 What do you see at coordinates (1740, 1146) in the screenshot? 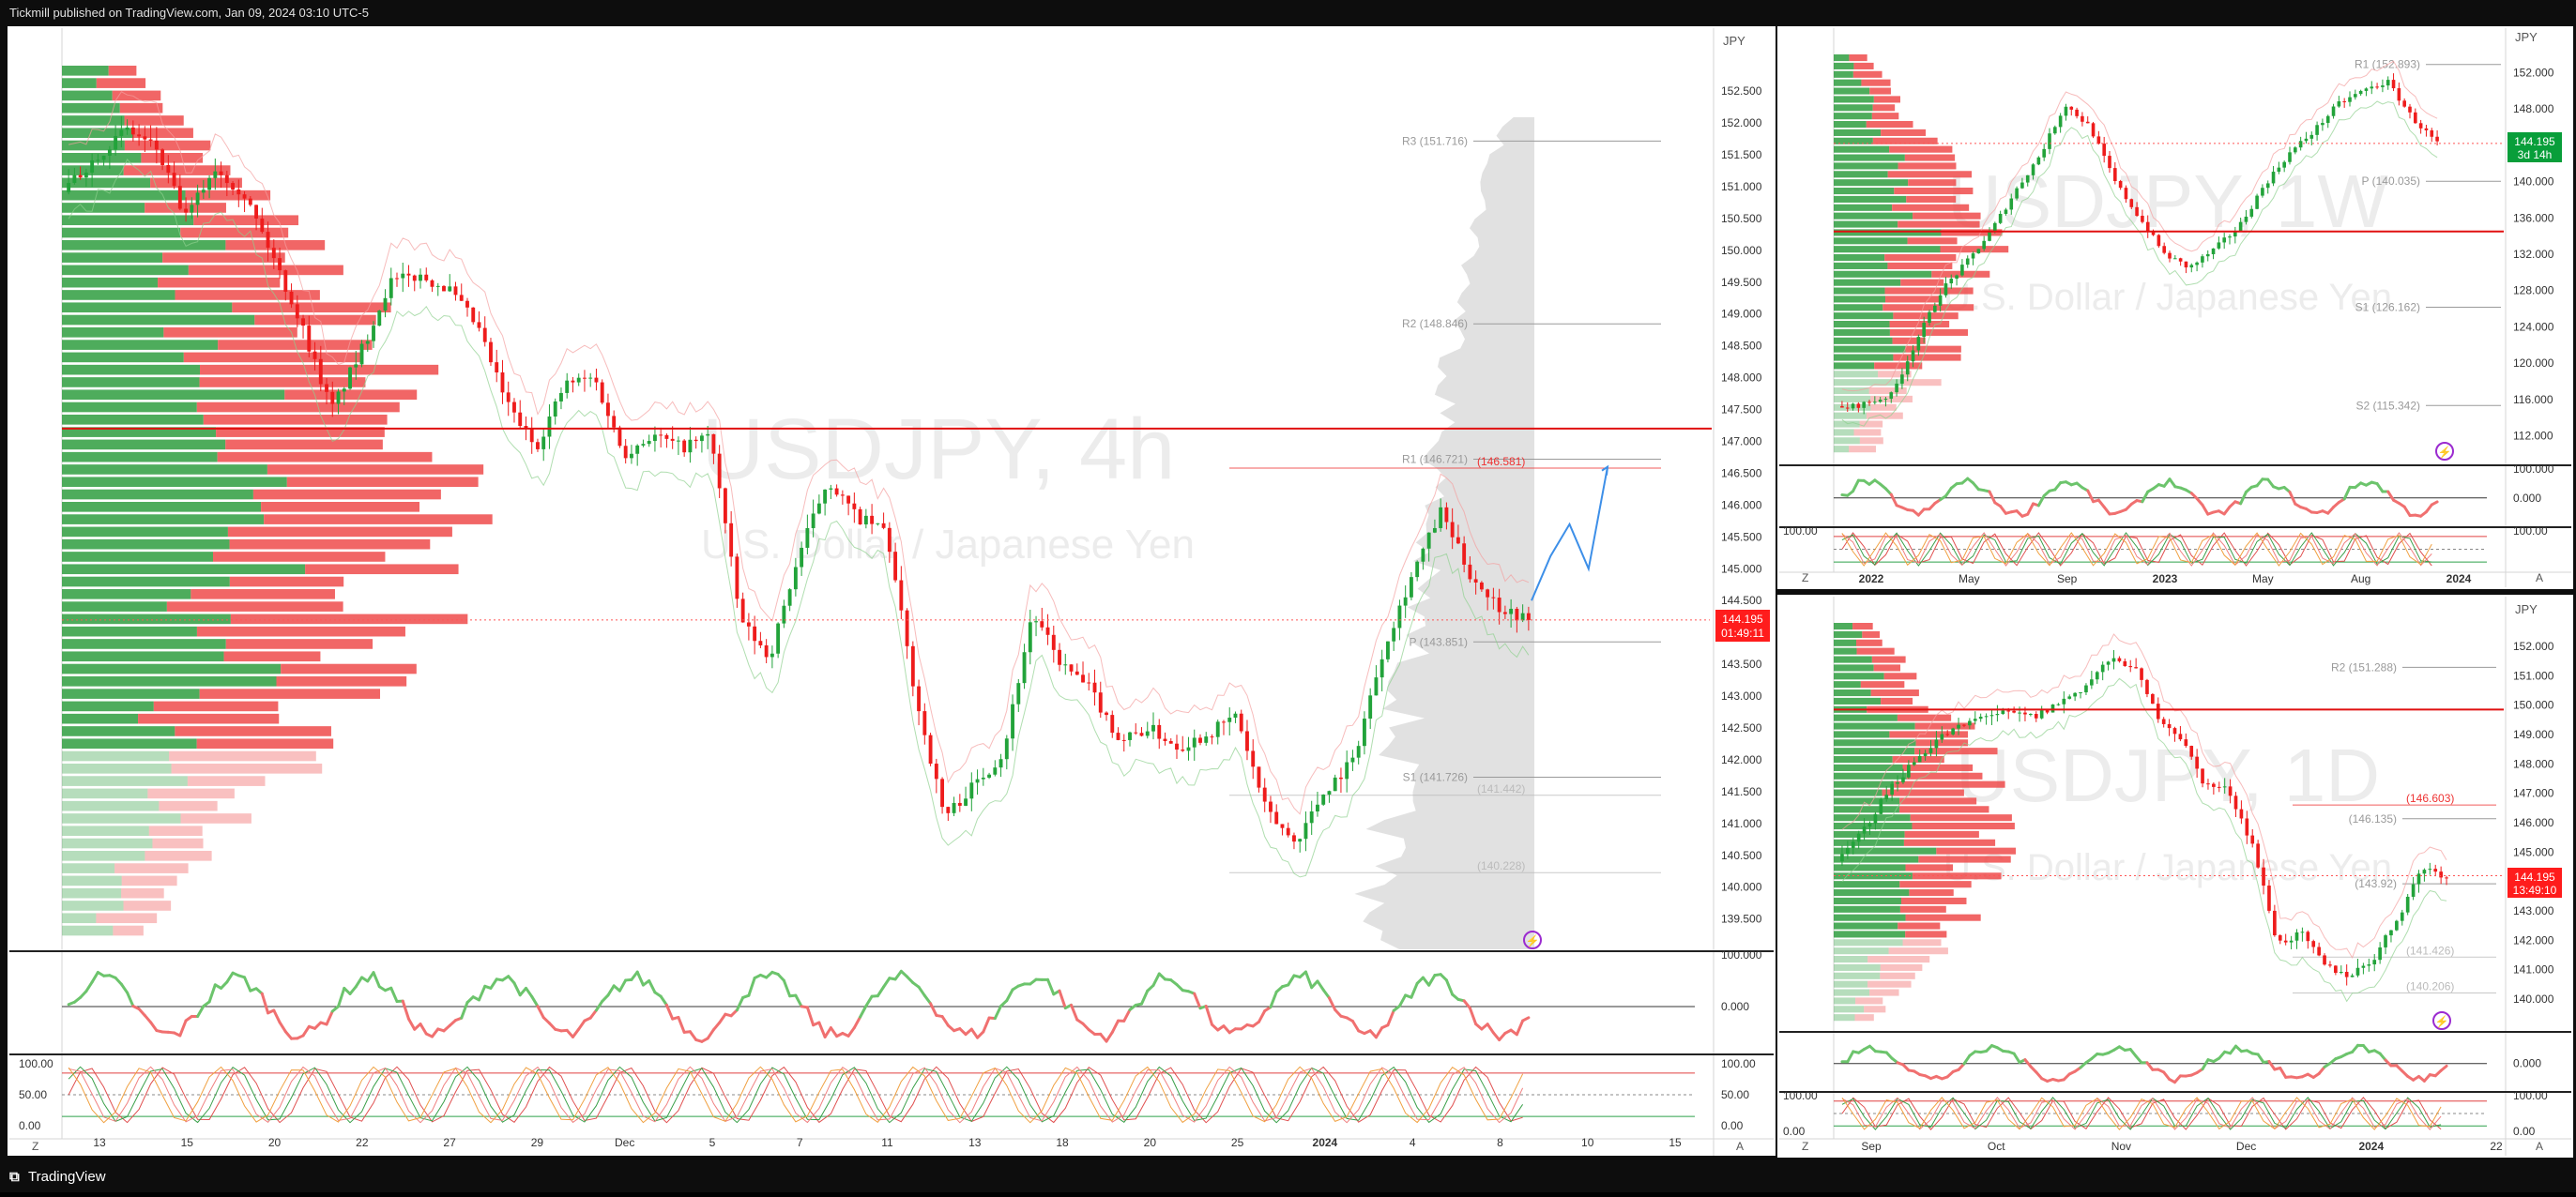
I see `main-axis-a-button: A` at bounding box center [1740, 1146].